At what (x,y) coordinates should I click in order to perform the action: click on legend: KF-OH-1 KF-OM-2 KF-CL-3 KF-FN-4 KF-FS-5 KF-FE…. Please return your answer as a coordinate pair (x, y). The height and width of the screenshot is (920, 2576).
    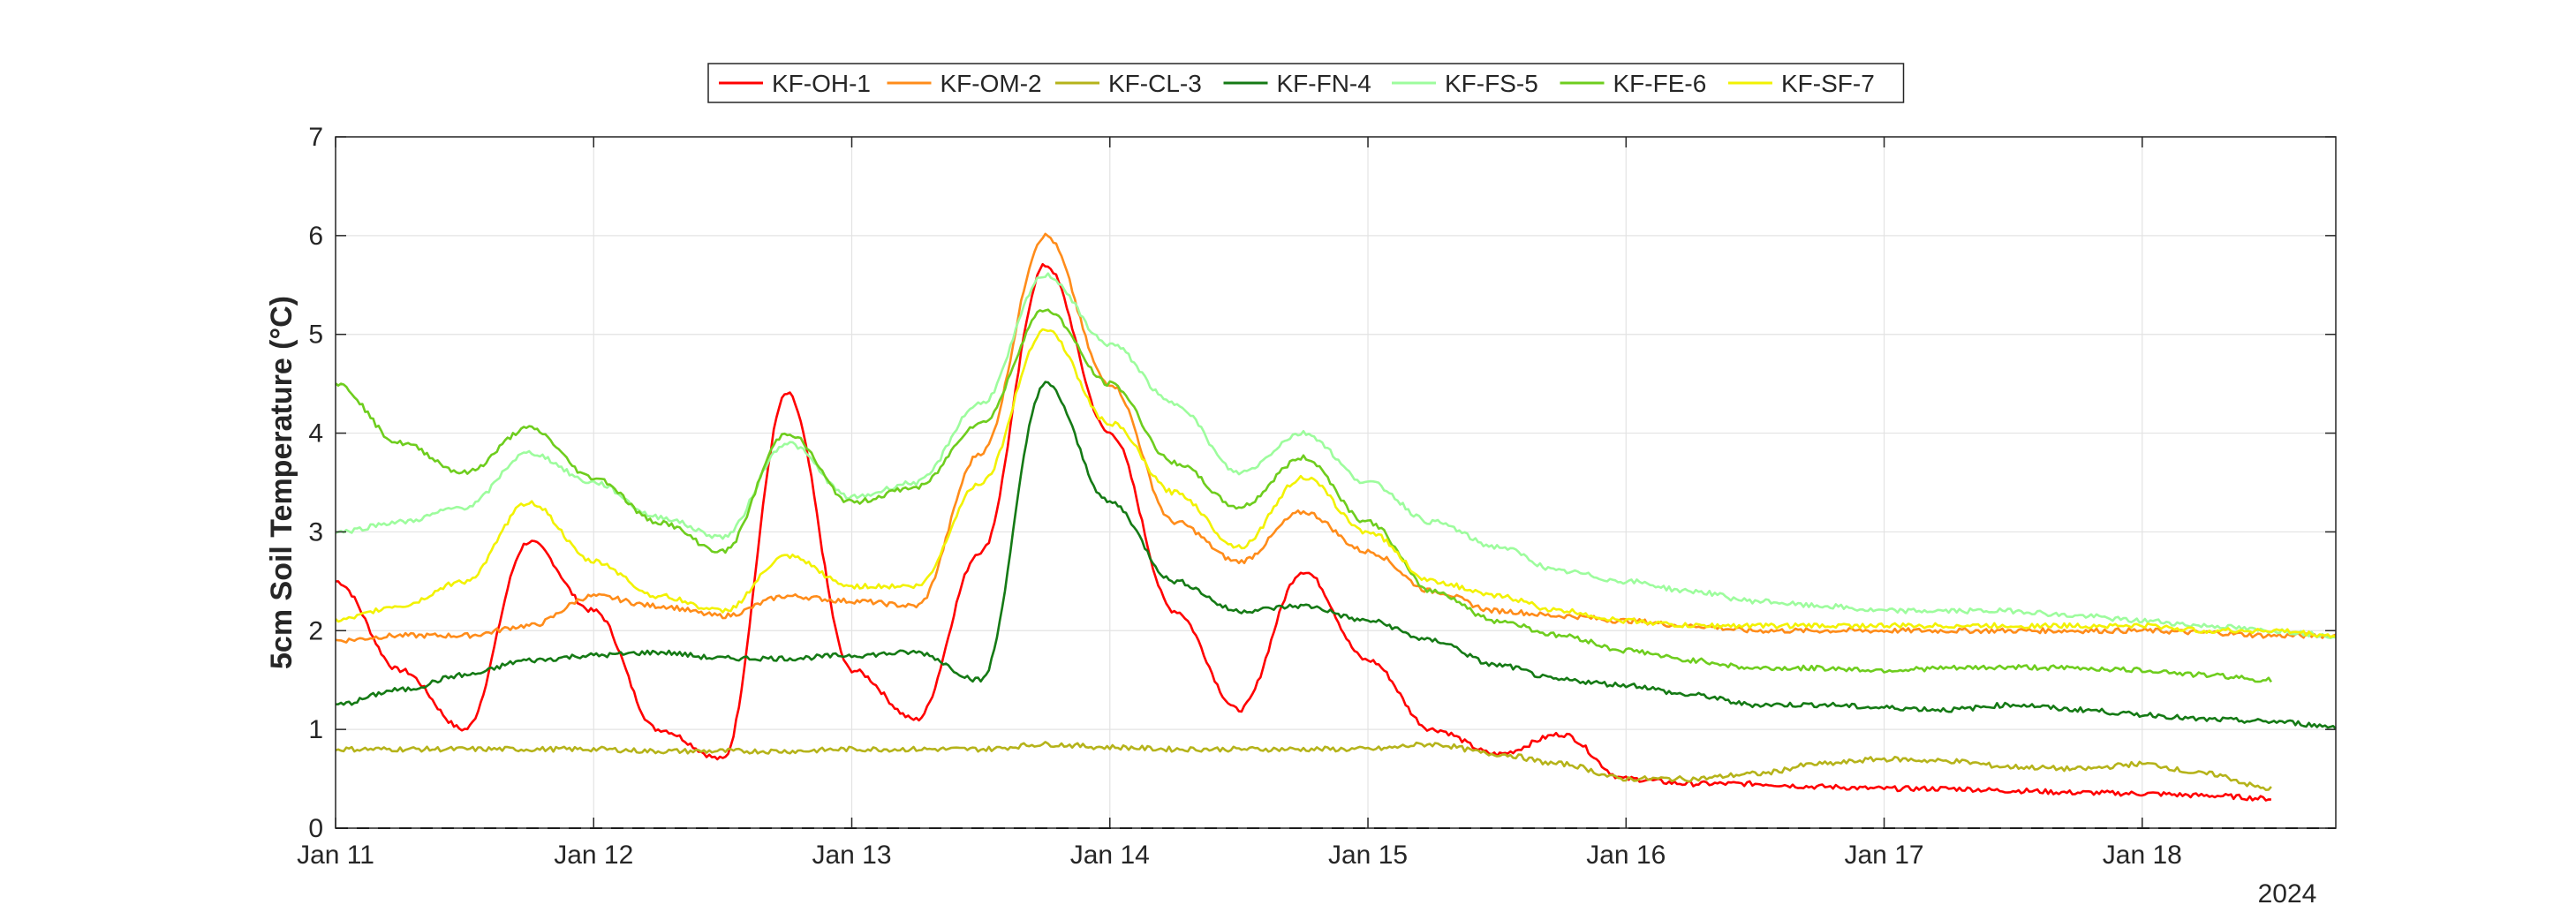
    Looking at the image, I should click on (1306, 83).